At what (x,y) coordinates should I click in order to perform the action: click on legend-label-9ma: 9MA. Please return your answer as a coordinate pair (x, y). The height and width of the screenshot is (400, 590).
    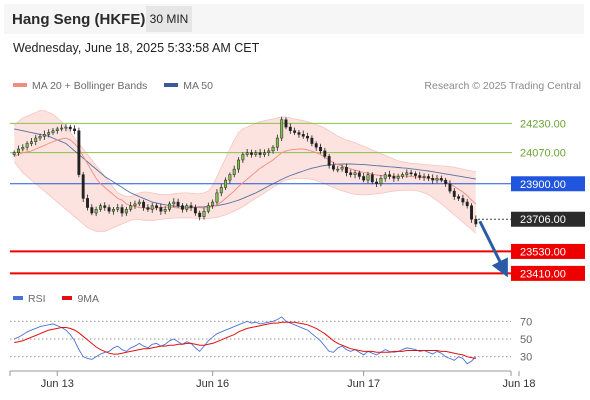
    Looking at the image, I should click on (88, 299).